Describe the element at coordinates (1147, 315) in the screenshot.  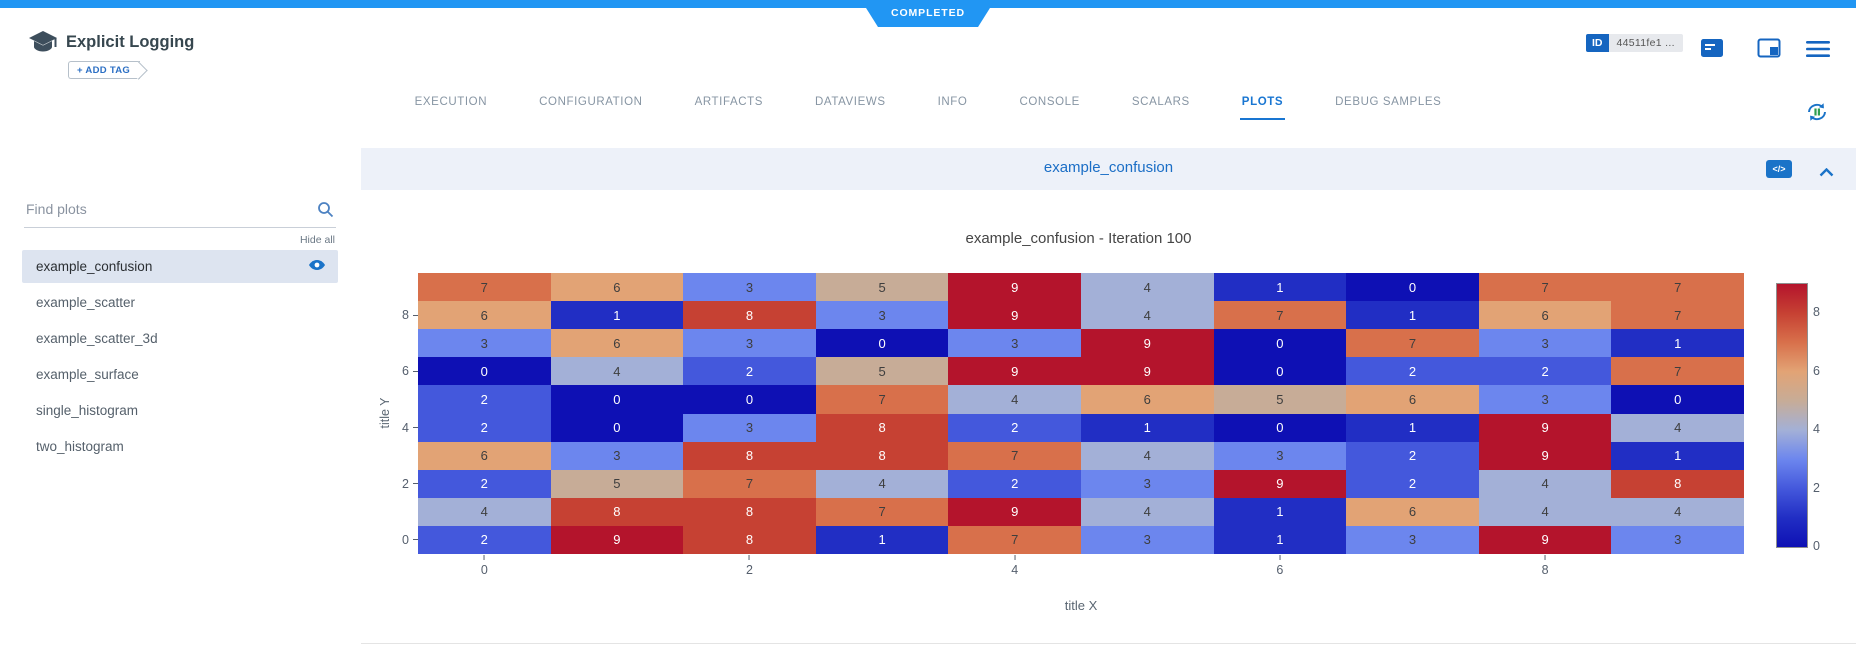
I see `heatmap-cell-r1-c5: 4` at that location.